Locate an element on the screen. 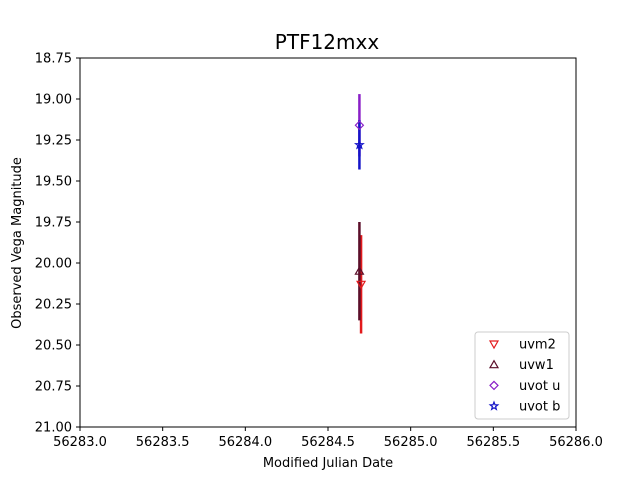  x-tick-label: 56284.5 is located at coordinates (328, 442).